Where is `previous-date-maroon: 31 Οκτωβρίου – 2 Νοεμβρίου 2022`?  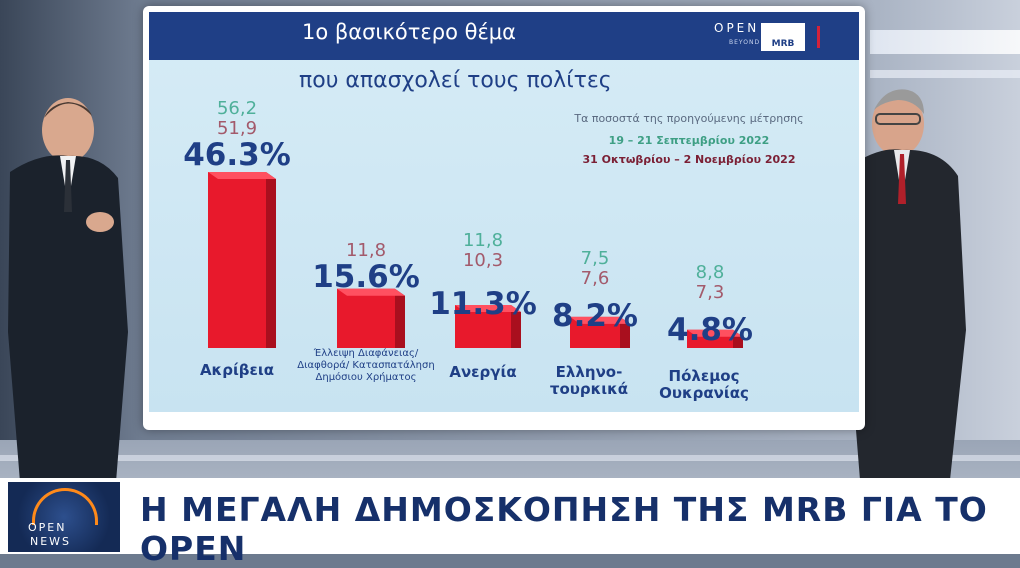
previous-date-maroon: 31 Οκτωβρίου – 2 Νοεμβρίου 2022 is located at coordinates (689, 159).